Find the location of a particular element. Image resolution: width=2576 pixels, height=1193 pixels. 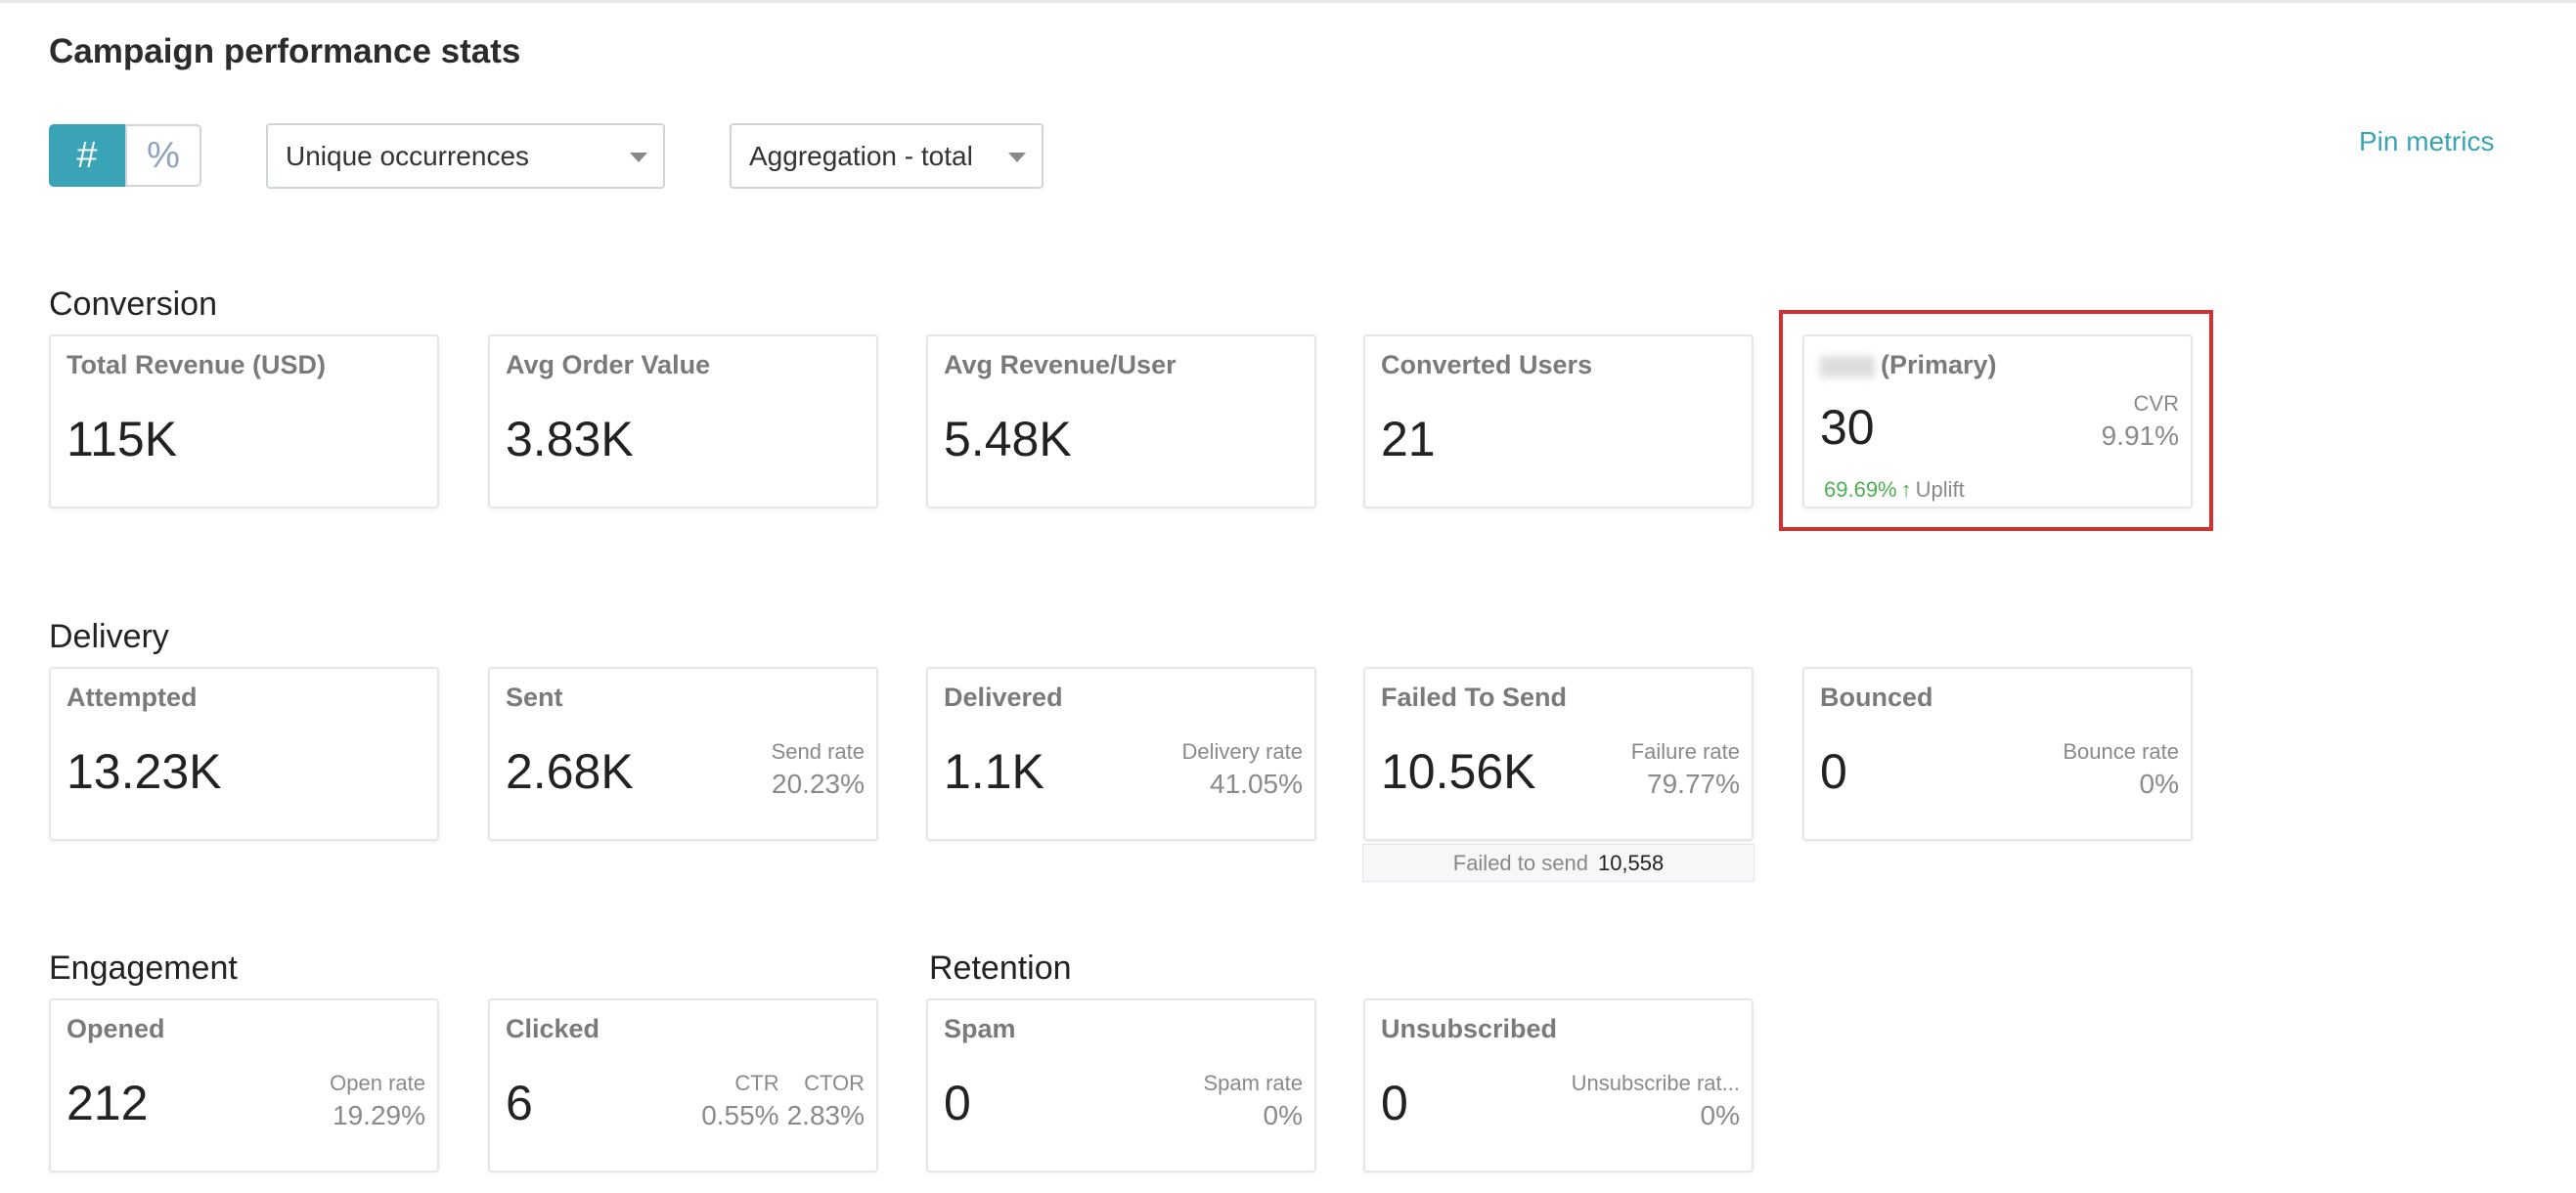

section-title: Conversion is located at coordinates (133, 304).